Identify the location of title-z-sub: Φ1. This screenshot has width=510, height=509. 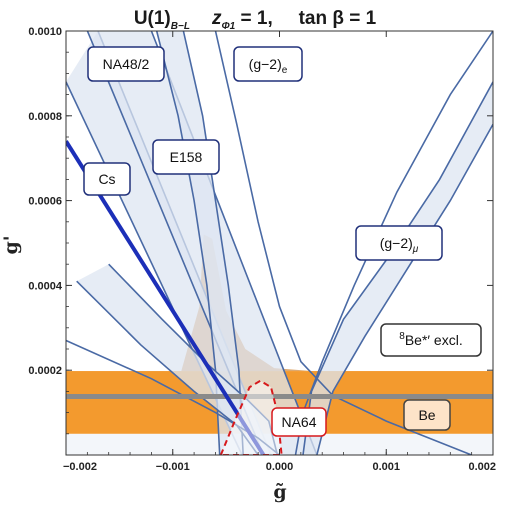
(228, 26).